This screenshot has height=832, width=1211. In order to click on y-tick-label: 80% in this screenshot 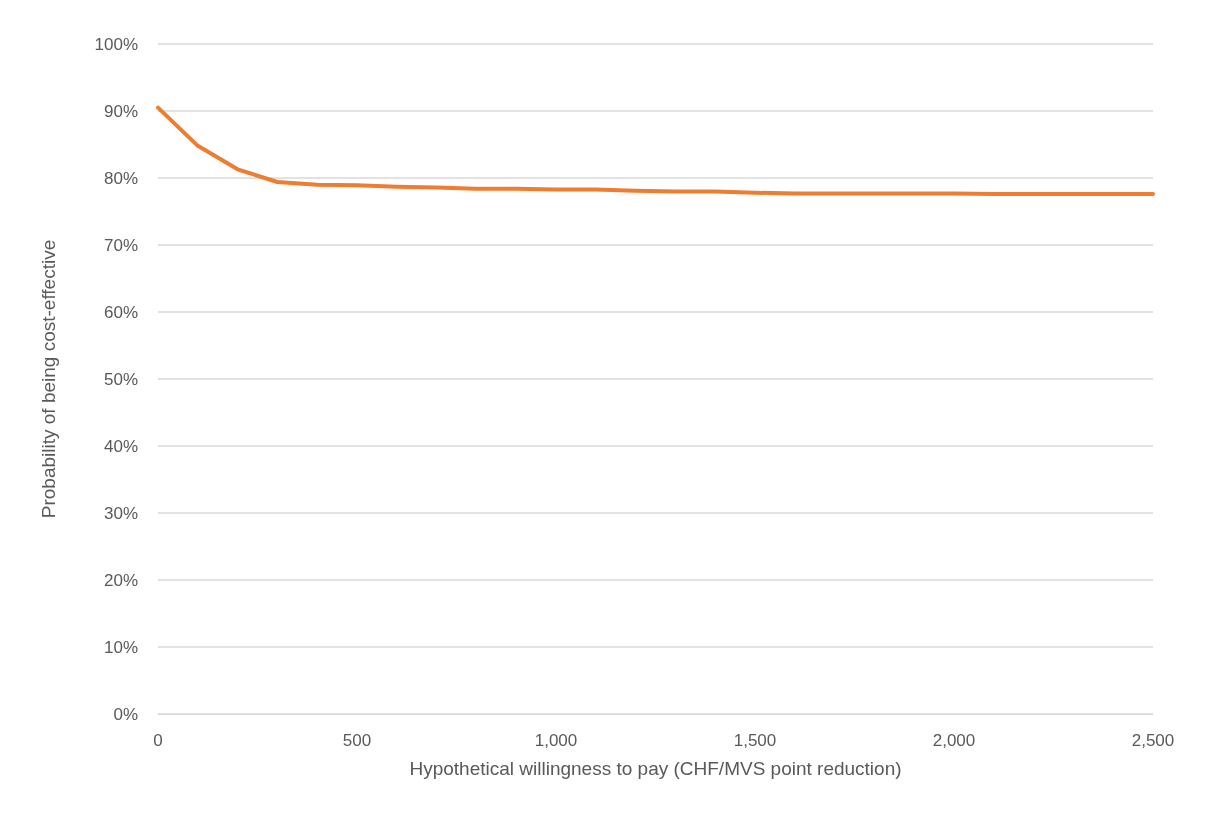, I will do `click(120, 178)`.